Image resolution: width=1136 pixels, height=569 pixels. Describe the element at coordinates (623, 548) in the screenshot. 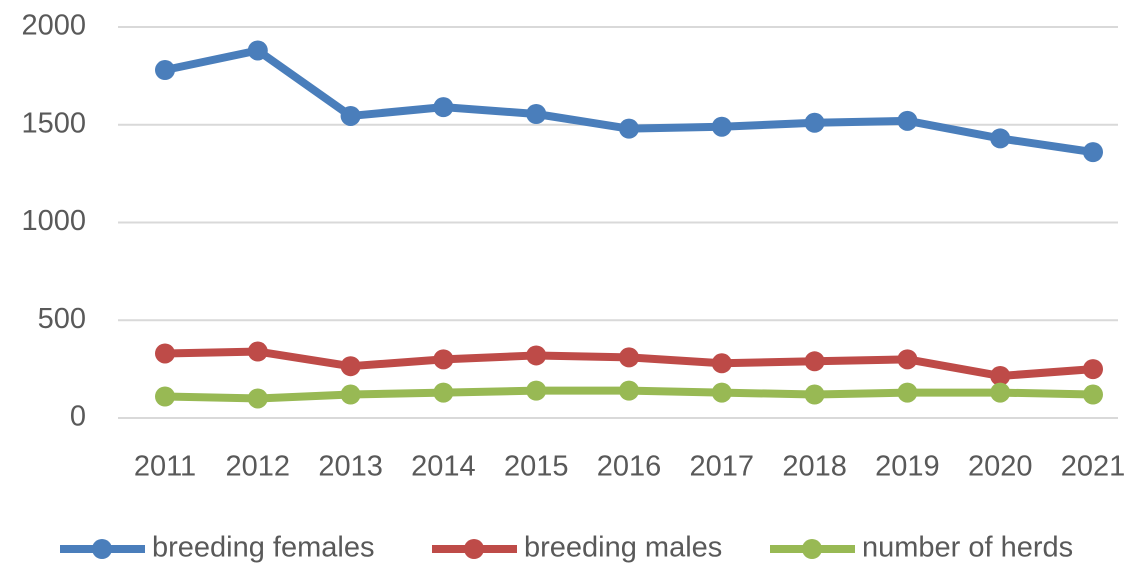

I see `legend-label: breeding males` at that location.